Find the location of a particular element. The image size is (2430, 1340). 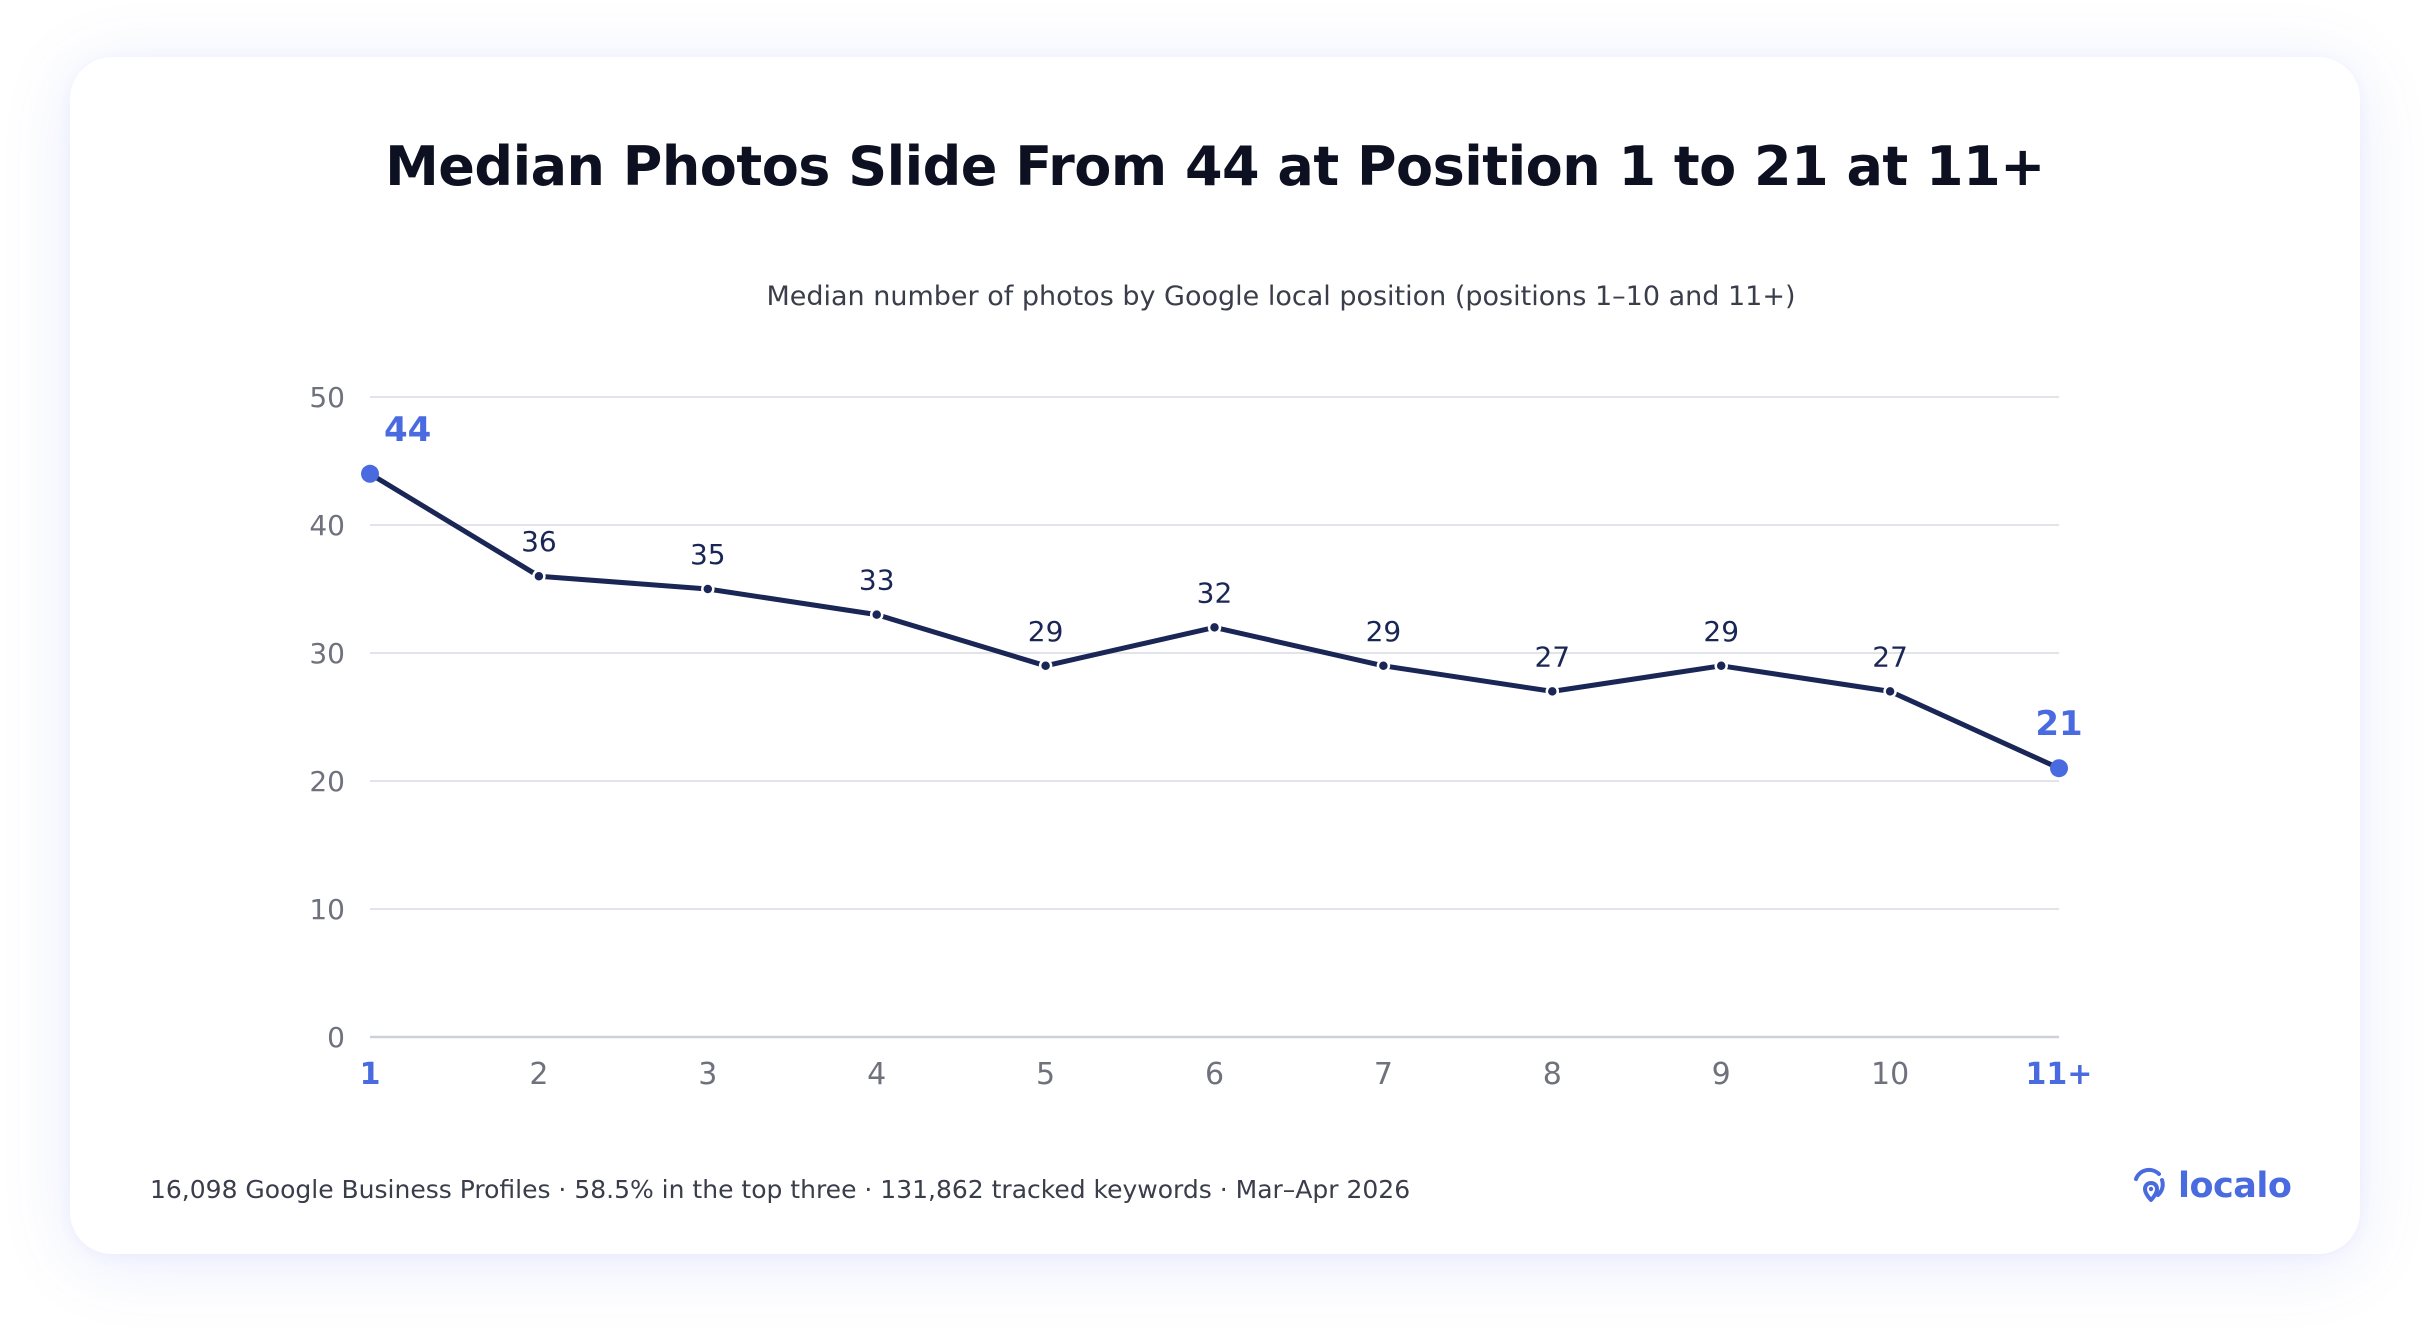

x-tick-label: 8 is located at coordinates (1552, 1074).